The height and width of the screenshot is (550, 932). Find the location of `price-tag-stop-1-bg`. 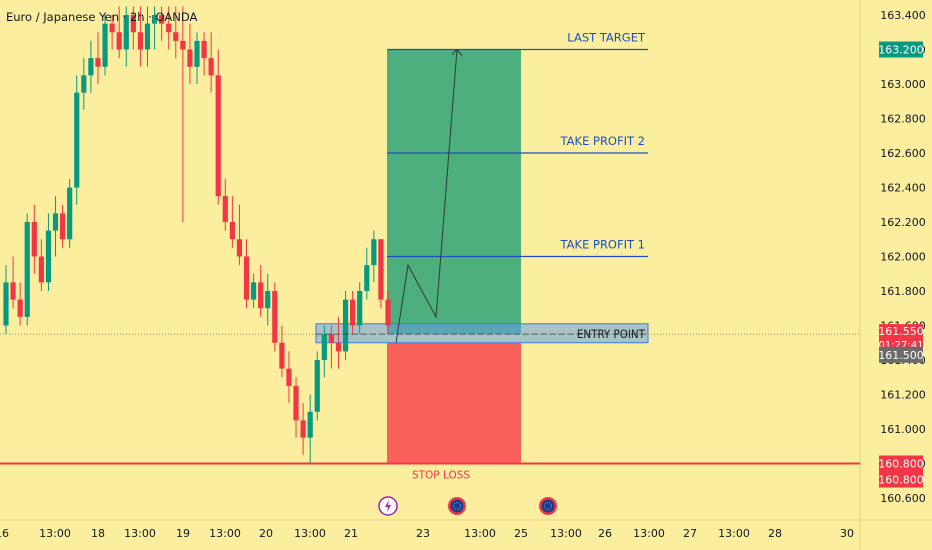

price-tag-stop-1-bg is located at coordinates (901, 463).